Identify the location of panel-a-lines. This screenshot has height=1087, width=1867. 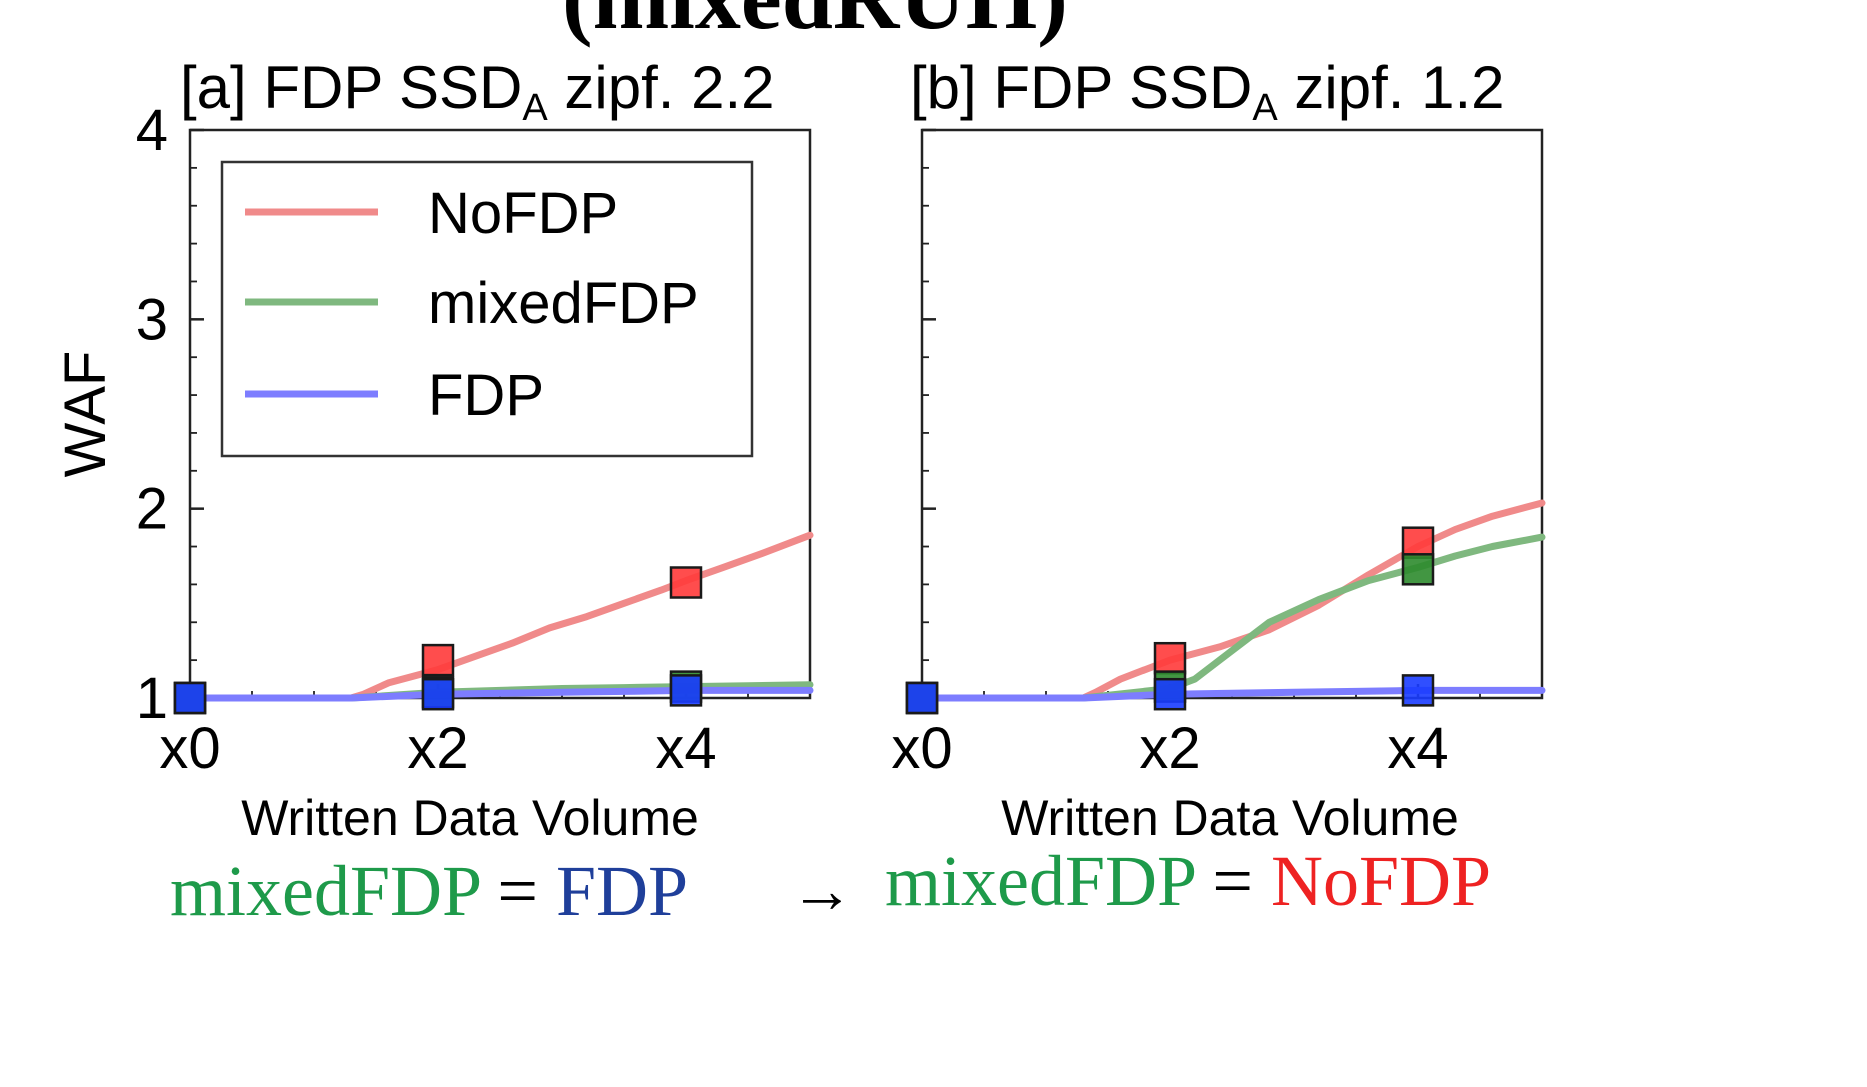
(500, 616).